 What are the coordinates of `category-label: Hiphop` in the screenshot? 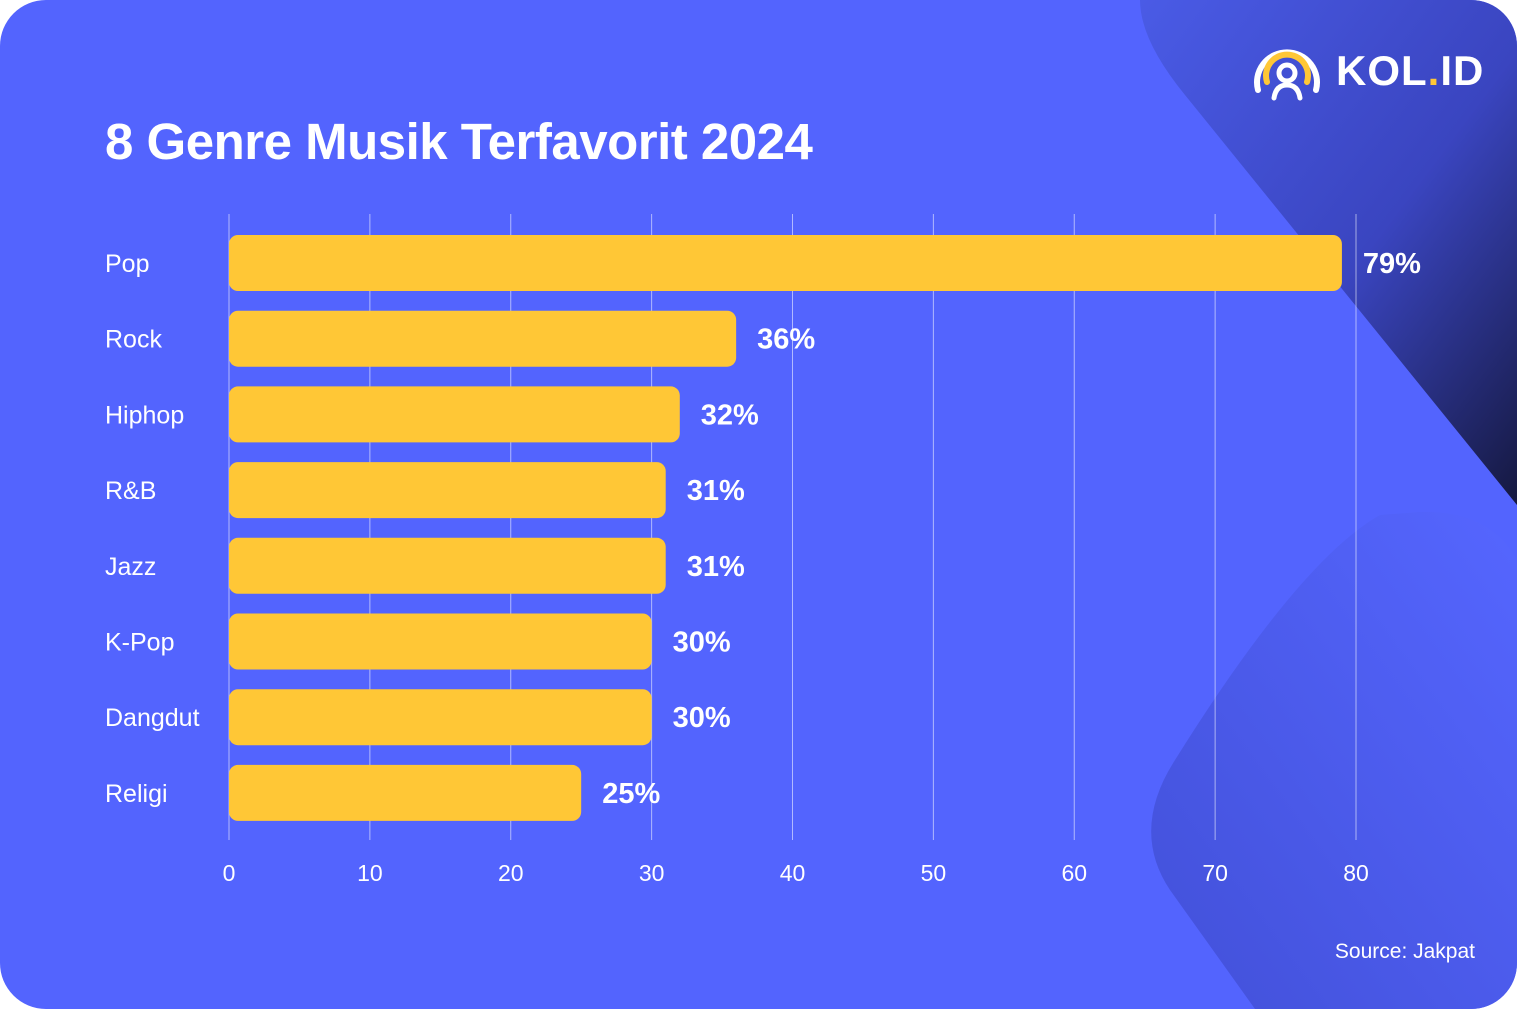 It's located at (144, 415).